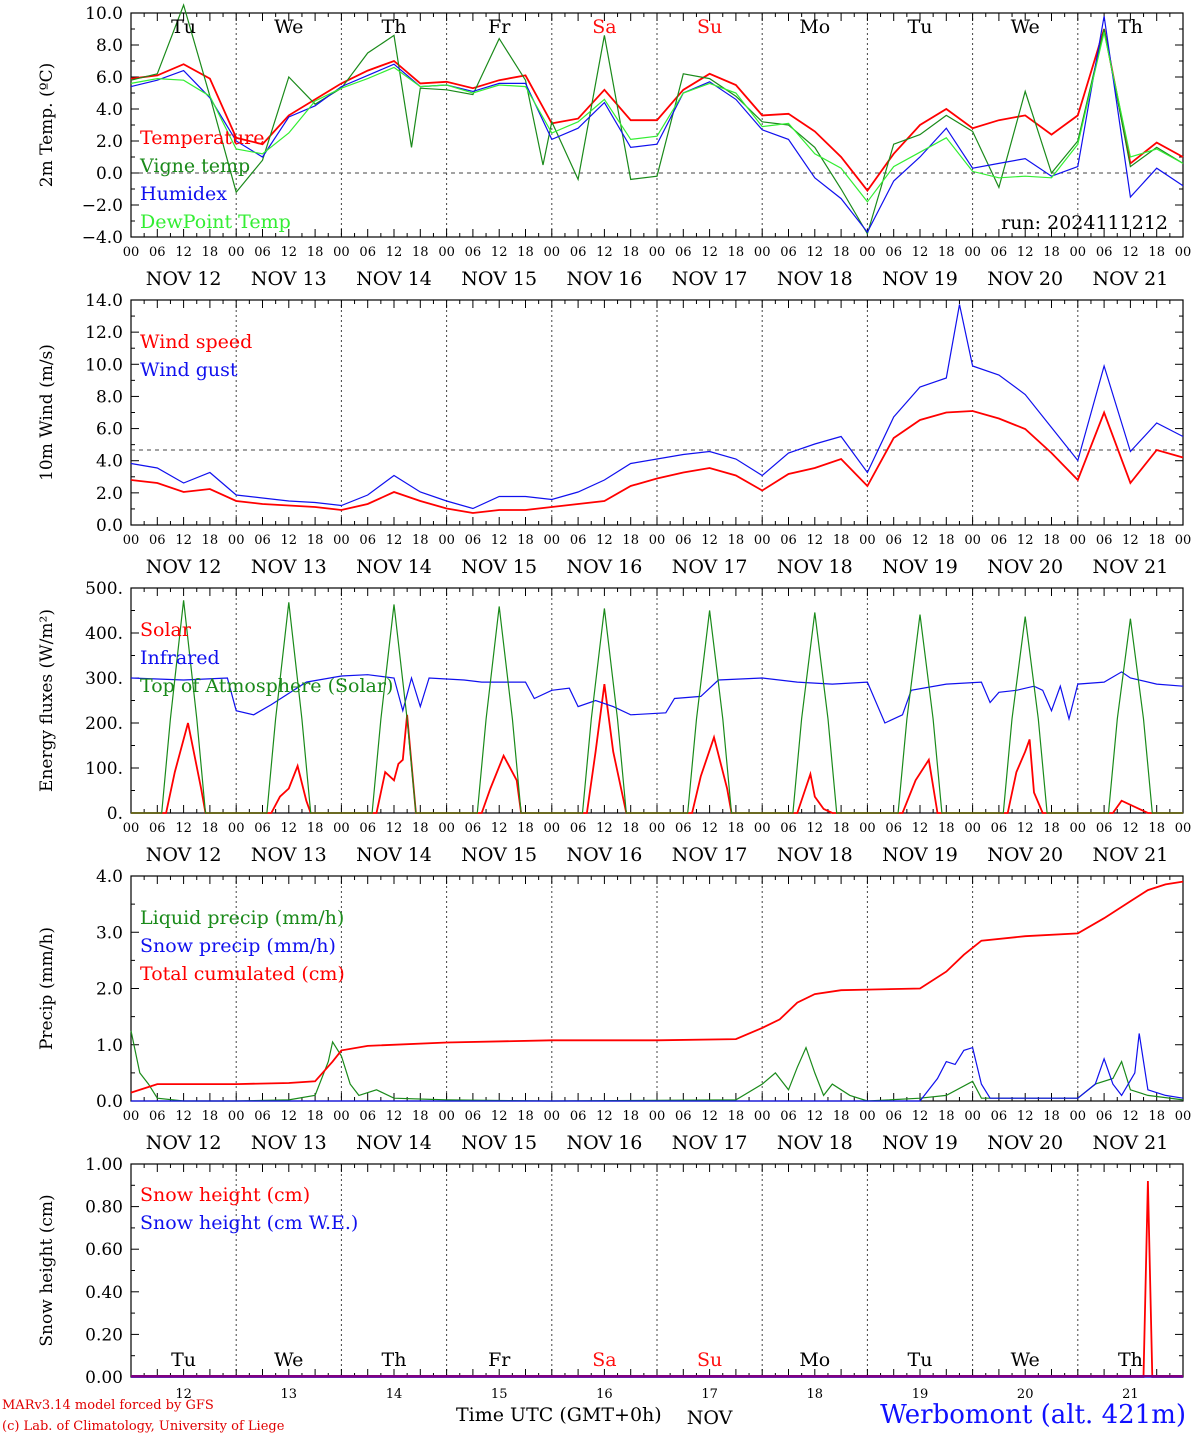  What do you see at coordinates (657, 748) in the screenshot?
I see `series-line-solar` at bounding box center [657, 748].